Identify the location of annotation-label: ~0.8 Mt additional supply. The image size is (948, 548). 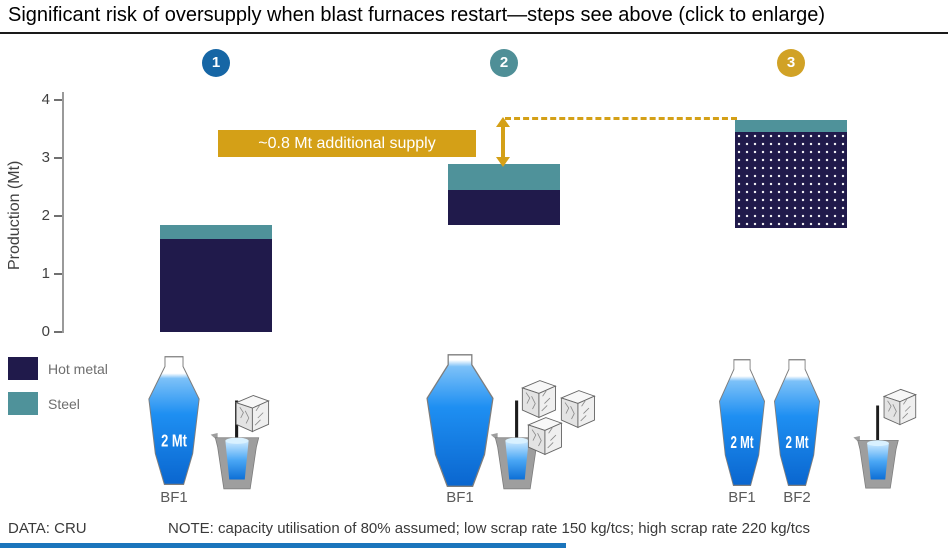
(347, 143).